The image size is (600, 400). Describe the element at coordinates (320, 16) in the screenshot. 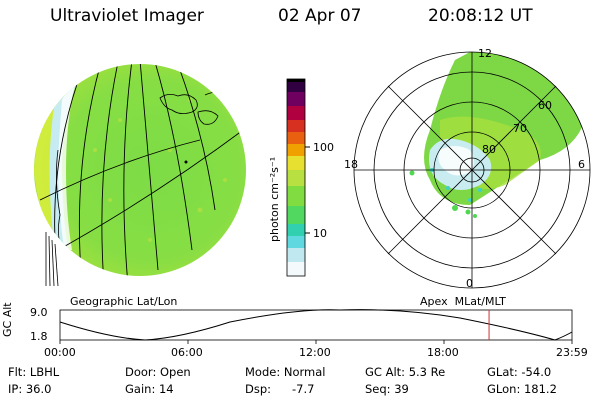

I see `date-label: 02 Apr 07` at that location.